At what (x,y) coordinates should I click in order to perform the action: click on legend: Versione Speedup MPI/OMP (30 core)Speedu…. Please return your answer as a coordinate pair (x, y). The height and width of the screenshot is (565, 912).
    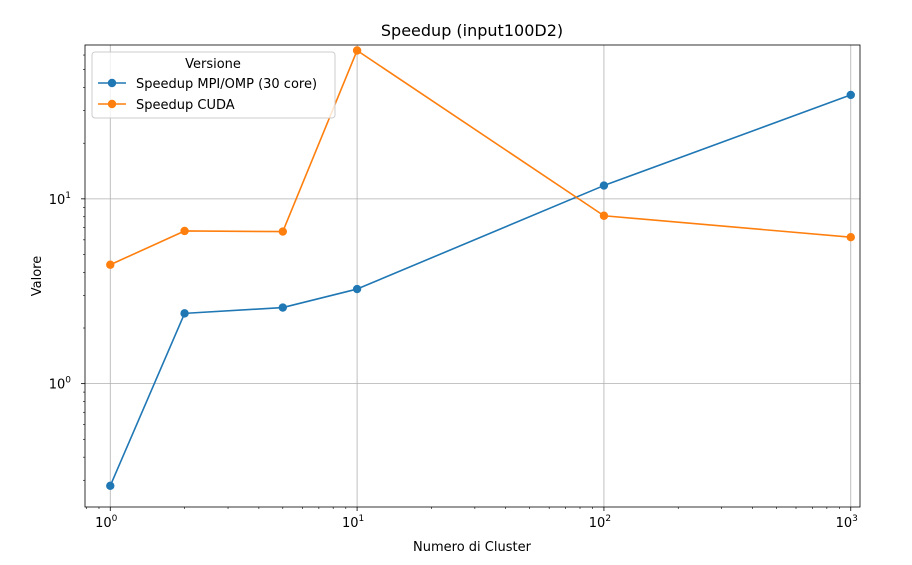
    Looking at the image, I should click on (213, 85).